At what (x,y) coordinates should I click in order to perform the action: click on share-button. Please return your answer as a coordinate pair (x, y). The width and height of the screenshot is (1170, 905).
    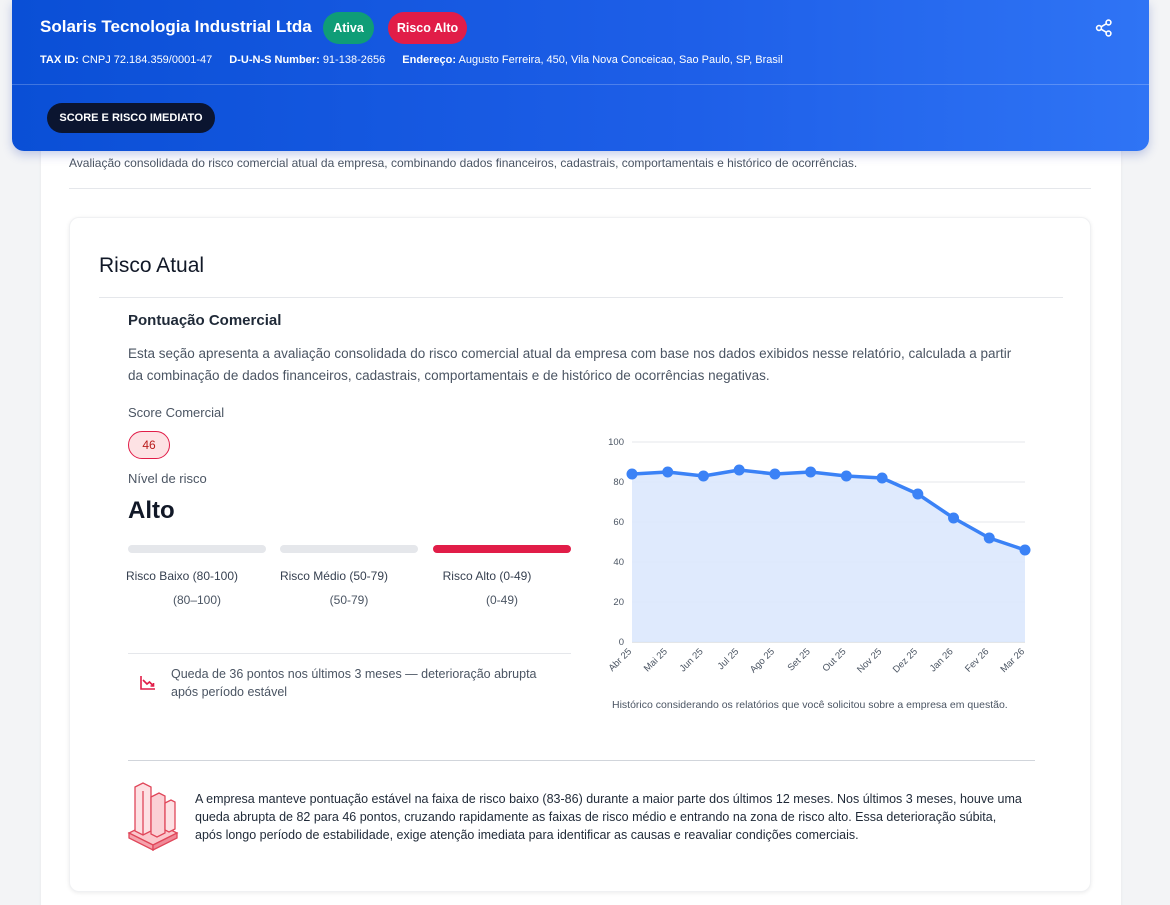
    Looking at the image, I should click on (1104, 28).